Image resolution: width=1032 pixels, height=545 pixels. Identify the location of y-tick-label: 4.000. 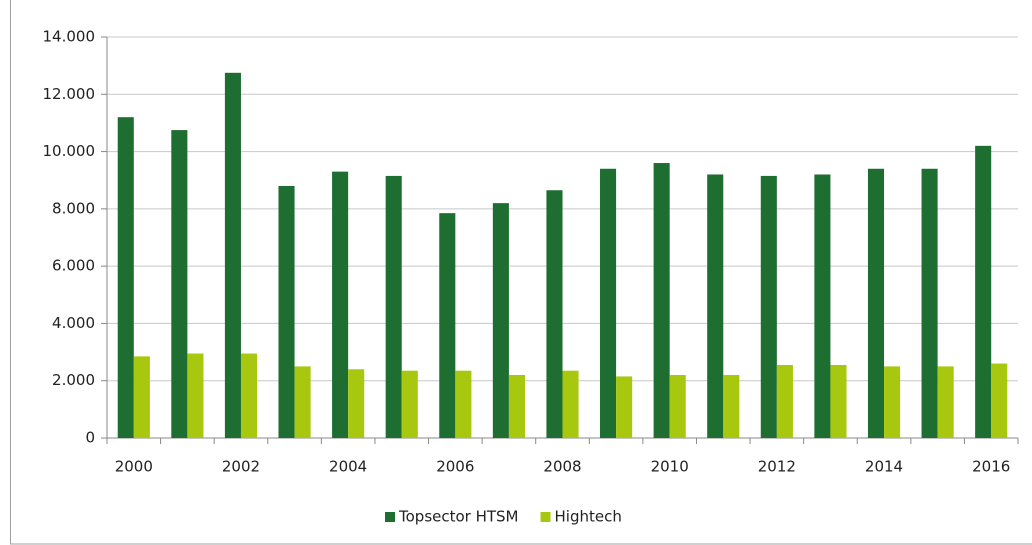
(73, 323).